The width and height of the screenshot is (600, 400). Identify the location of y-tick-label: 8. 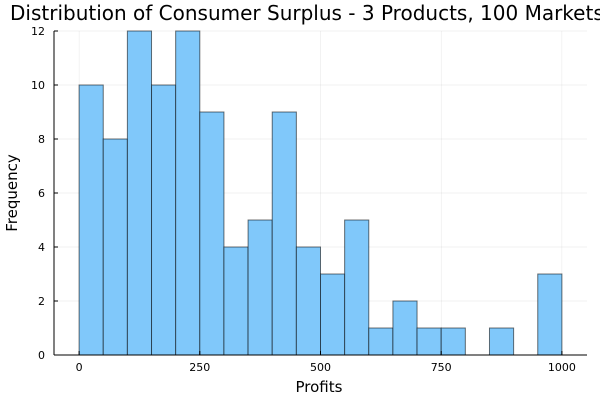
(41, 139).